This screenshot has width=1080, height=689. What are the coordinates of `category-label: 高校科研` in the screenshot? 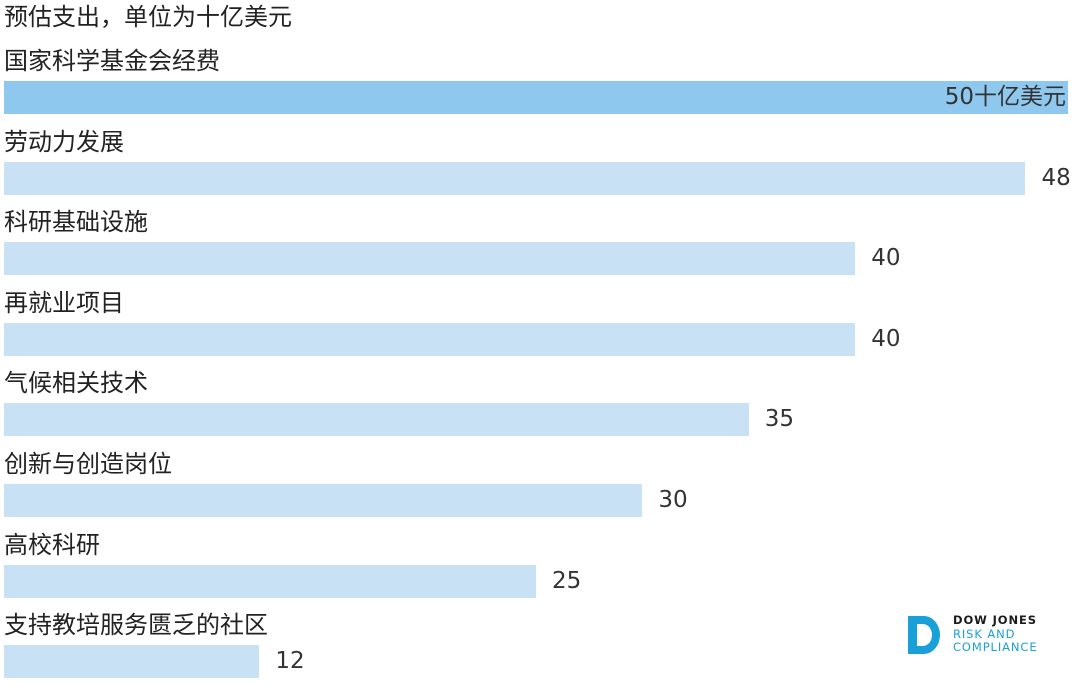 It's located at (52, 544).